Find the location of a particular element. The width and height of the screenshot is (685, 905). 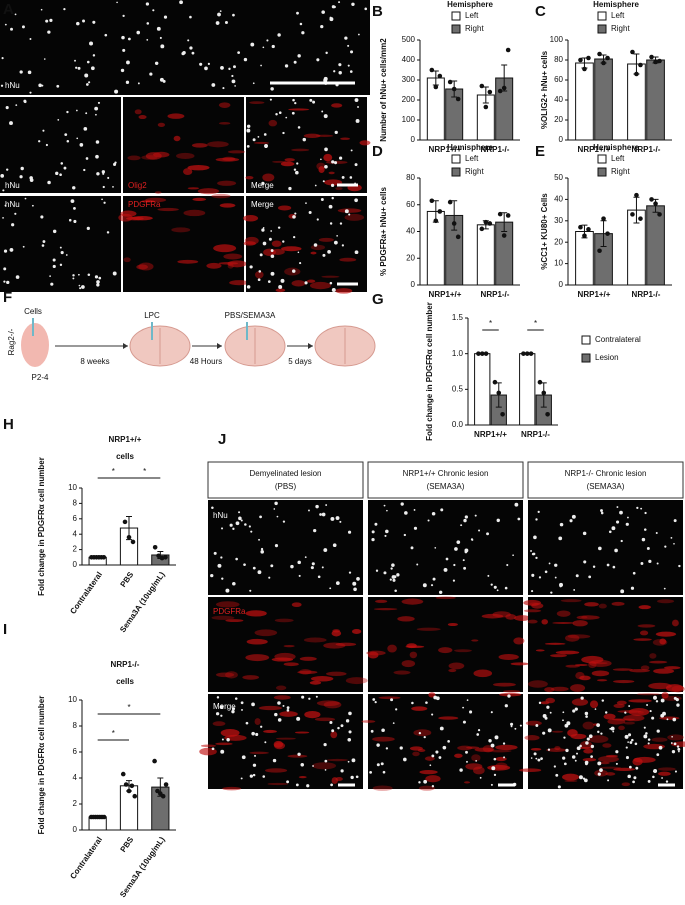

y-tick-label: 200 is located at coordinates (409, 99).